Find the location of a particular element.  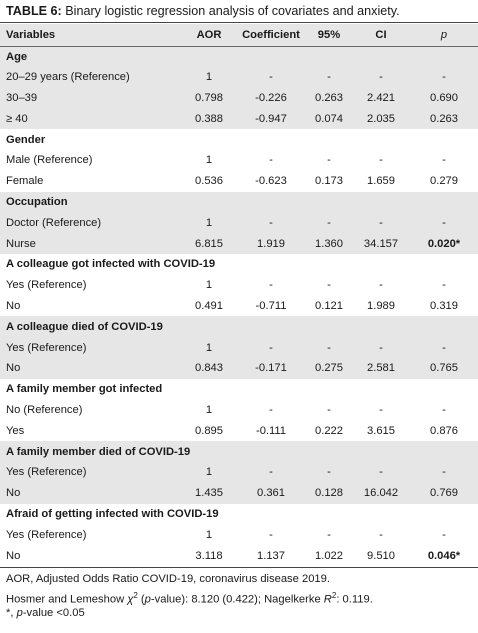

cell-coefficient: -0.171 is located at coordinates (271, 368).